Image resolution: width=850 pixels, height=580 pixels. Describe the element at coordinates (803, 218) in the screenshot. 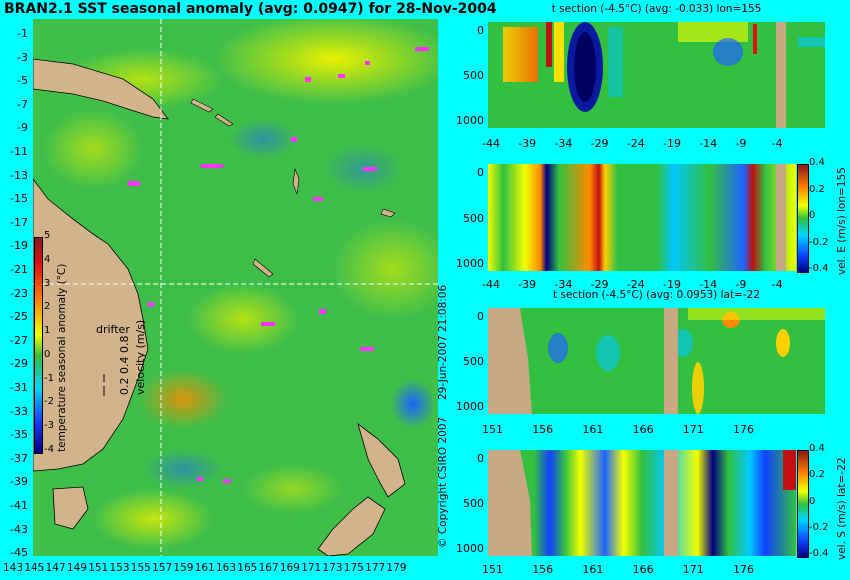

I see `section2-colorbar` at that location.